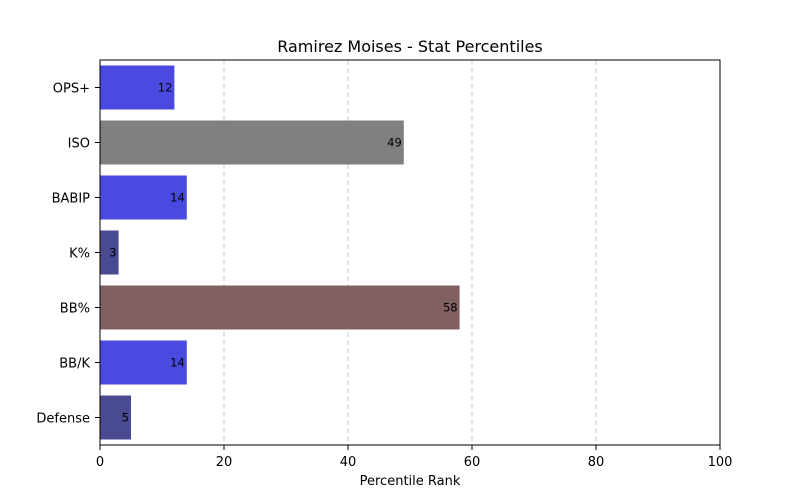 This screenshot has height=500, width=800. I want to click on x-tick-label: 100, so click(720, 462).